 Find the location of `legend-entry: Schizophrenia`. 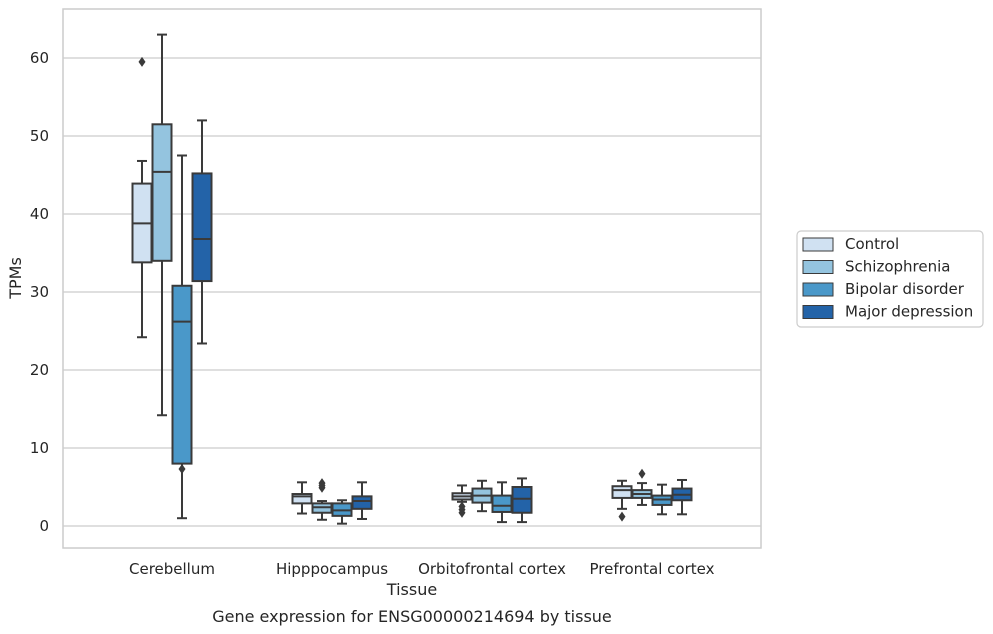

legend-entry: Schizophrenia is located at coordinates (897, 267).